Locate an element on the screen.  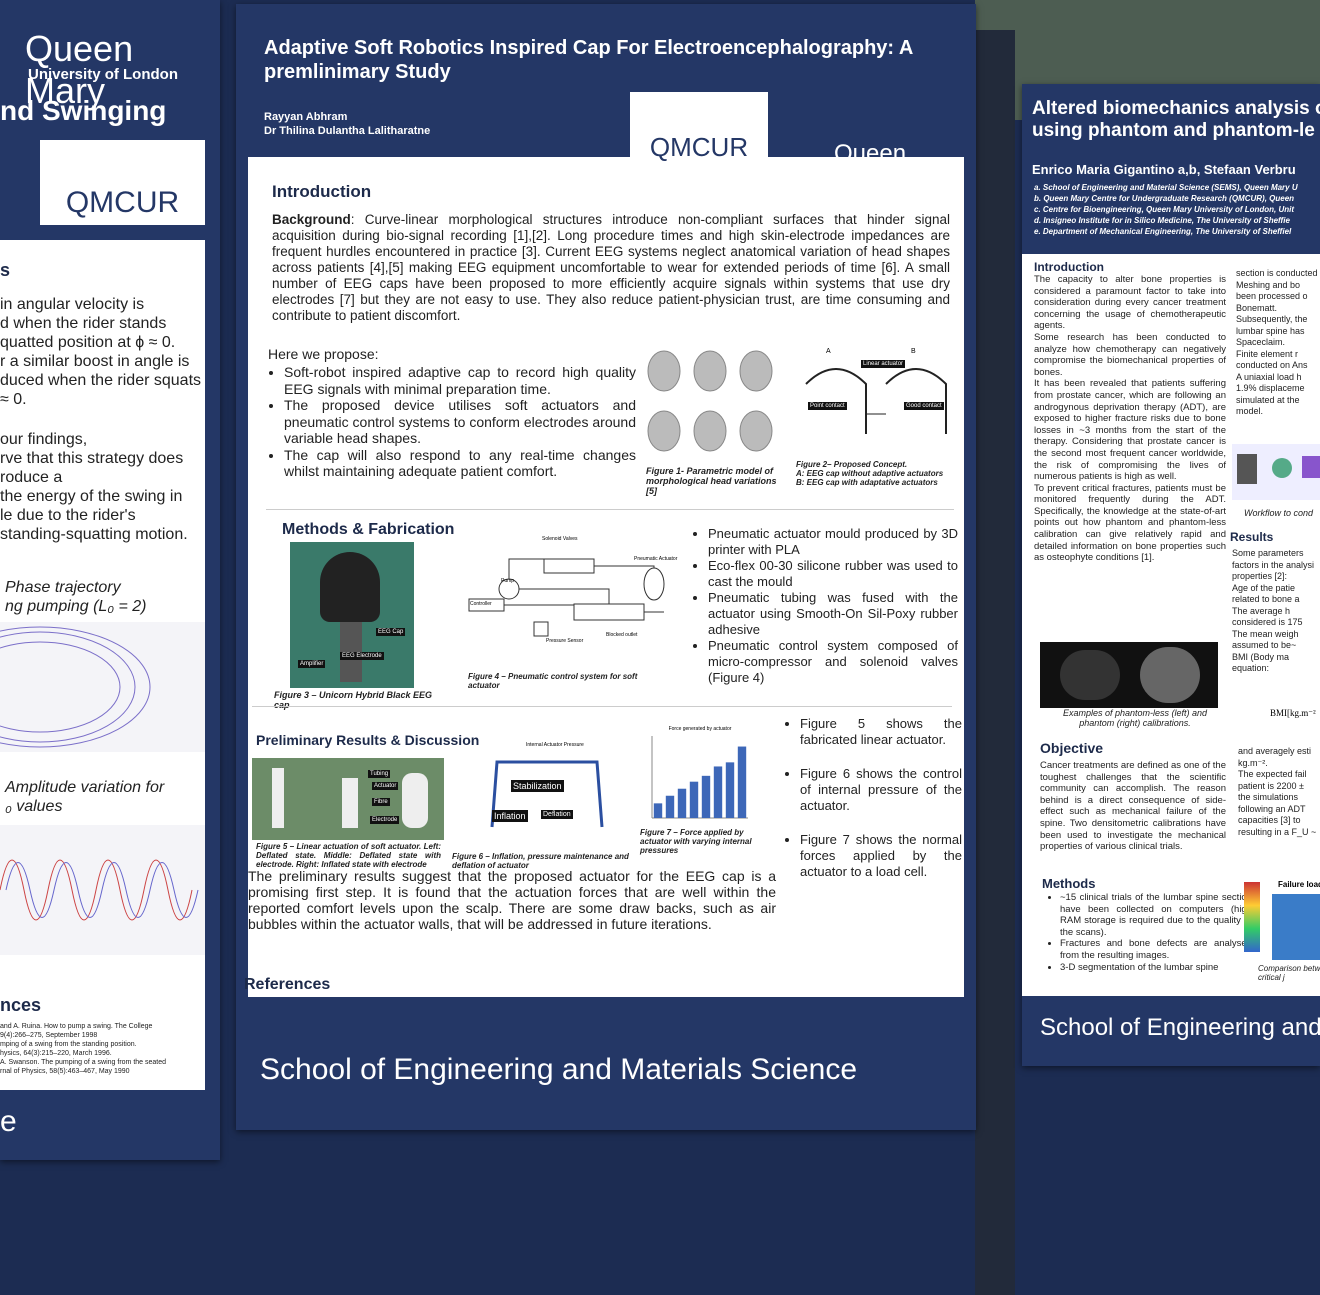
results-text-item: considered is 175 is located at coordinates (1267, 622).